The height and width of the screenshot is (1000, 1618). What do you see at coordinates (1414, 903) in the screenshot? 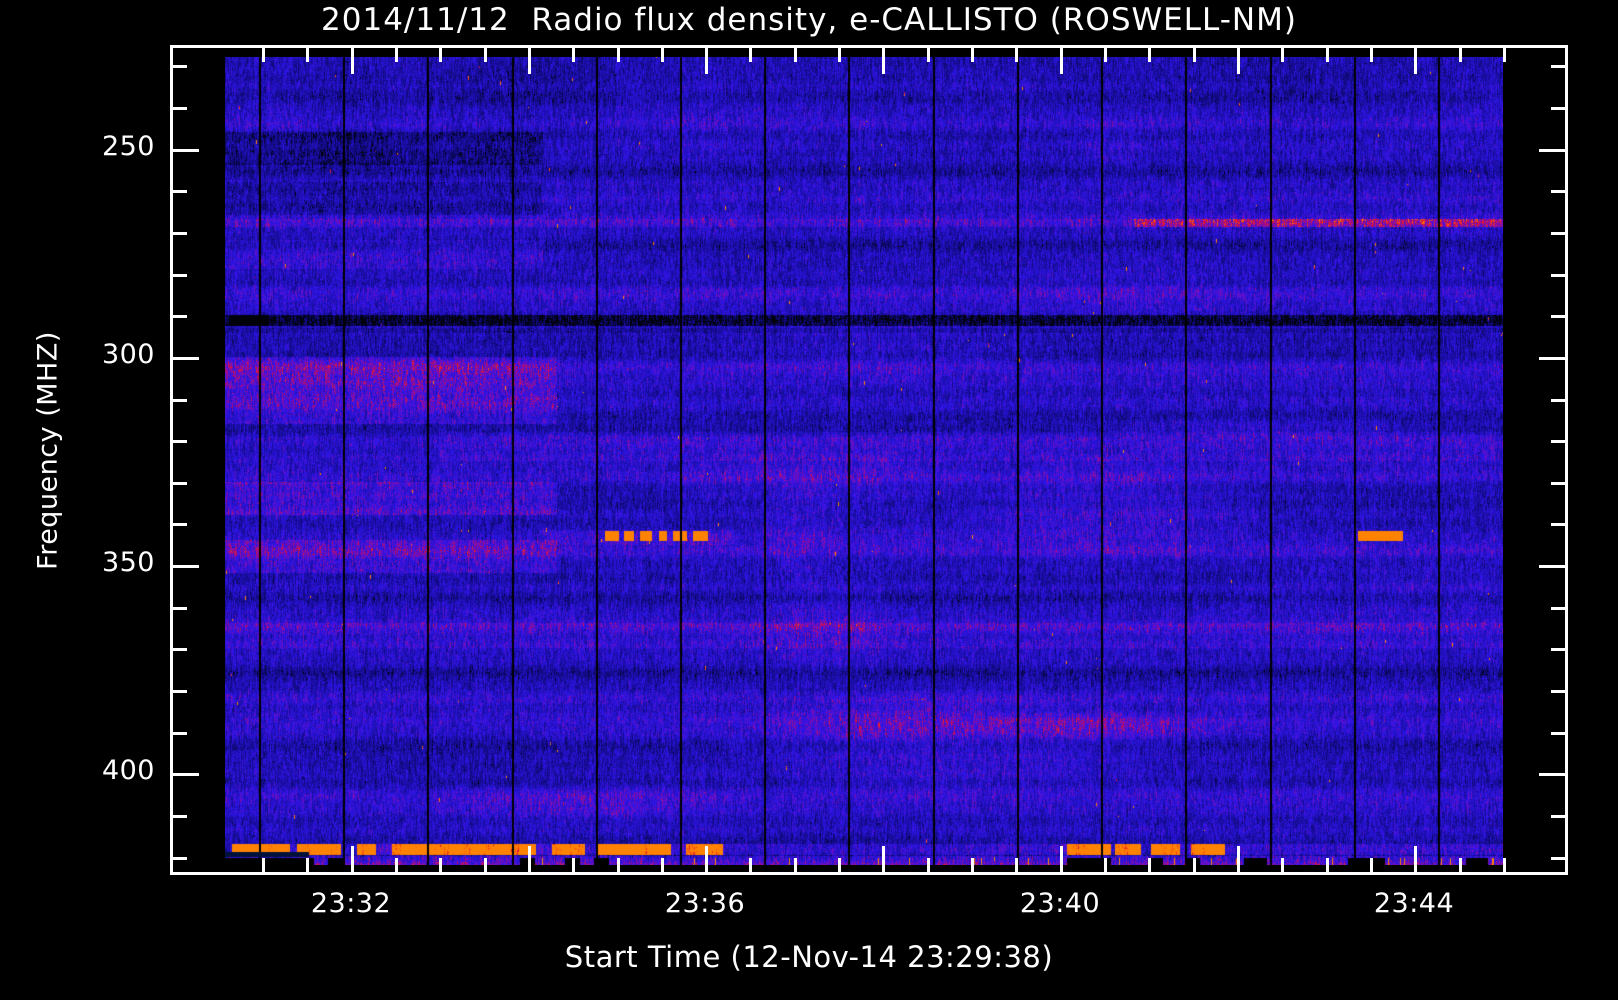
I see `x-tick-label-23-44: 23:44` at bounding box center [1414, 903].